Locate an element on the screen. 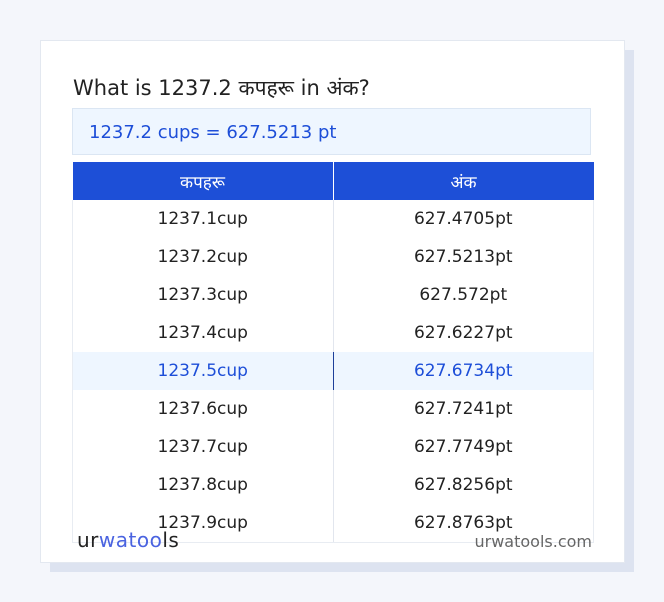  table-row: 1237.3cup 627.572pt is located at coordinates (333, 295).